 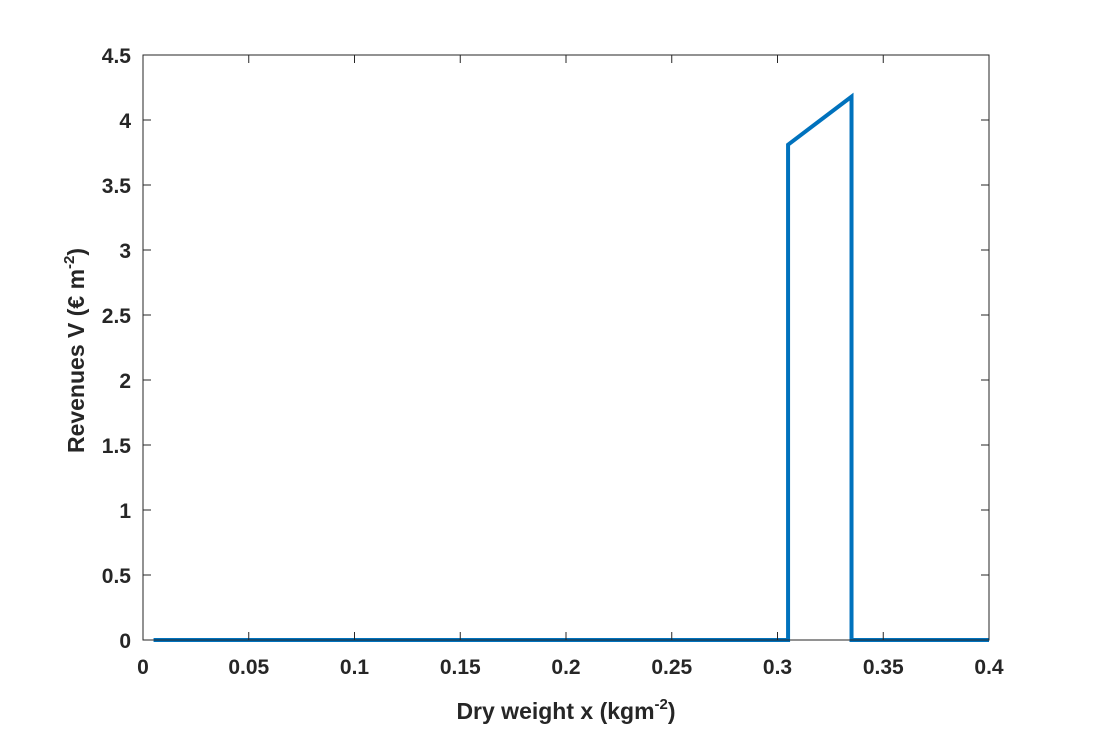 What do you see at coordinates (125, 381) in the screenshot?
I see `y-tick-label: 2` at bounding box center [125, 381].